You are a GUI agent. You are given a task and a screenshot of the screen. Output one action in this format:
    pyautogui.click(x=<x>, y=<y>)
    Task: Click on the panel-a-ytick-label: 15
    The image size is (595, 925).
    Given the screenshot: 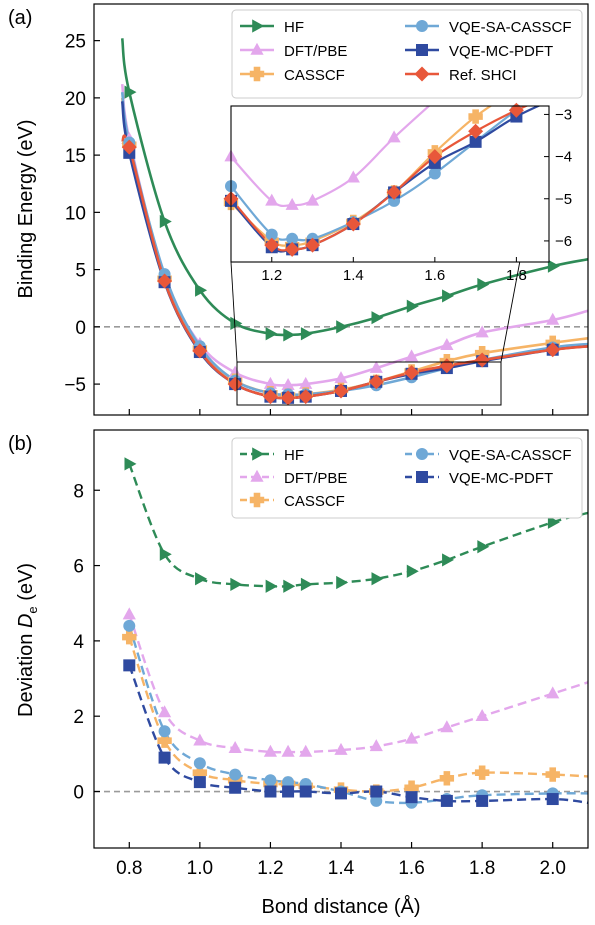 What is the action you would take?
    pyautogui.click(x=75, y=156)
    